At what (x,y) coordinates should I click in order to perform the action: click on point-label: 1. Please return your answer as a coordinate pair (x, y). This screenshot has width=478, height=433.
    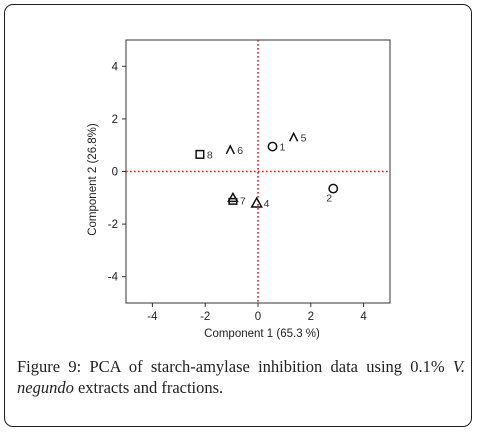
    Looking at the image, I should click on (283, 148).